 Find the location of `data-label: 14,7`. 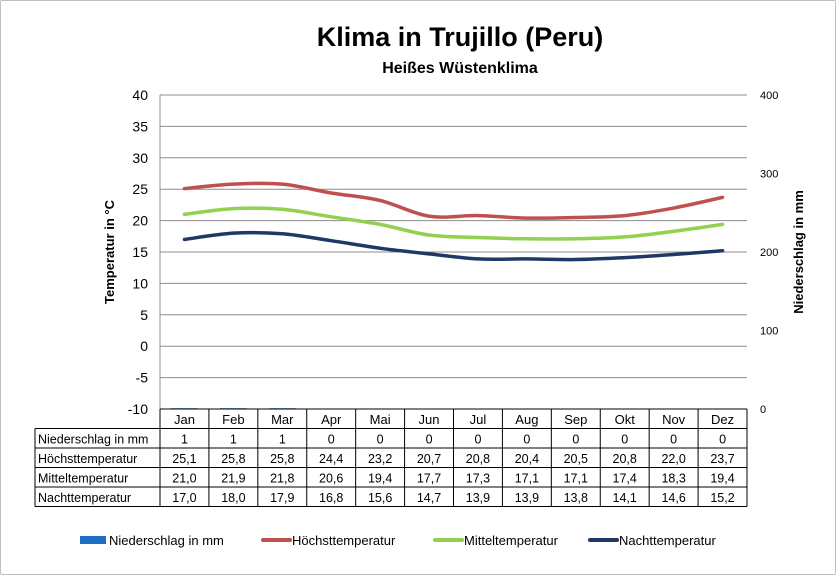

data-label: 14,7 is located at coordinates (429, 498).